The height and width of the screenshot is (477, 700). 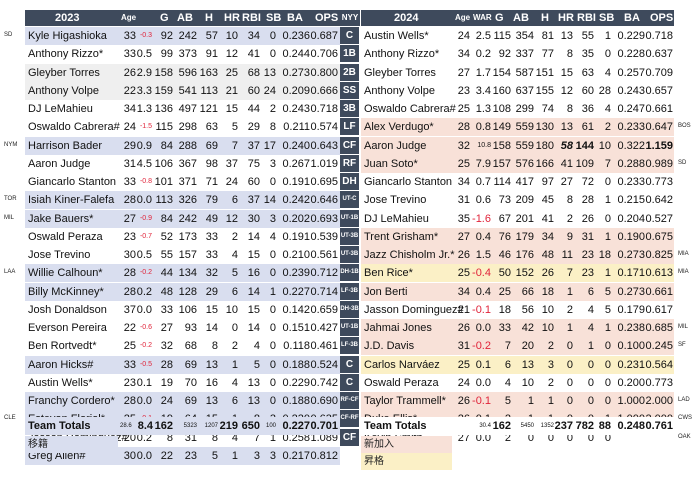 I want to click on cell-rbi: 36, so click(x=587, y=109).